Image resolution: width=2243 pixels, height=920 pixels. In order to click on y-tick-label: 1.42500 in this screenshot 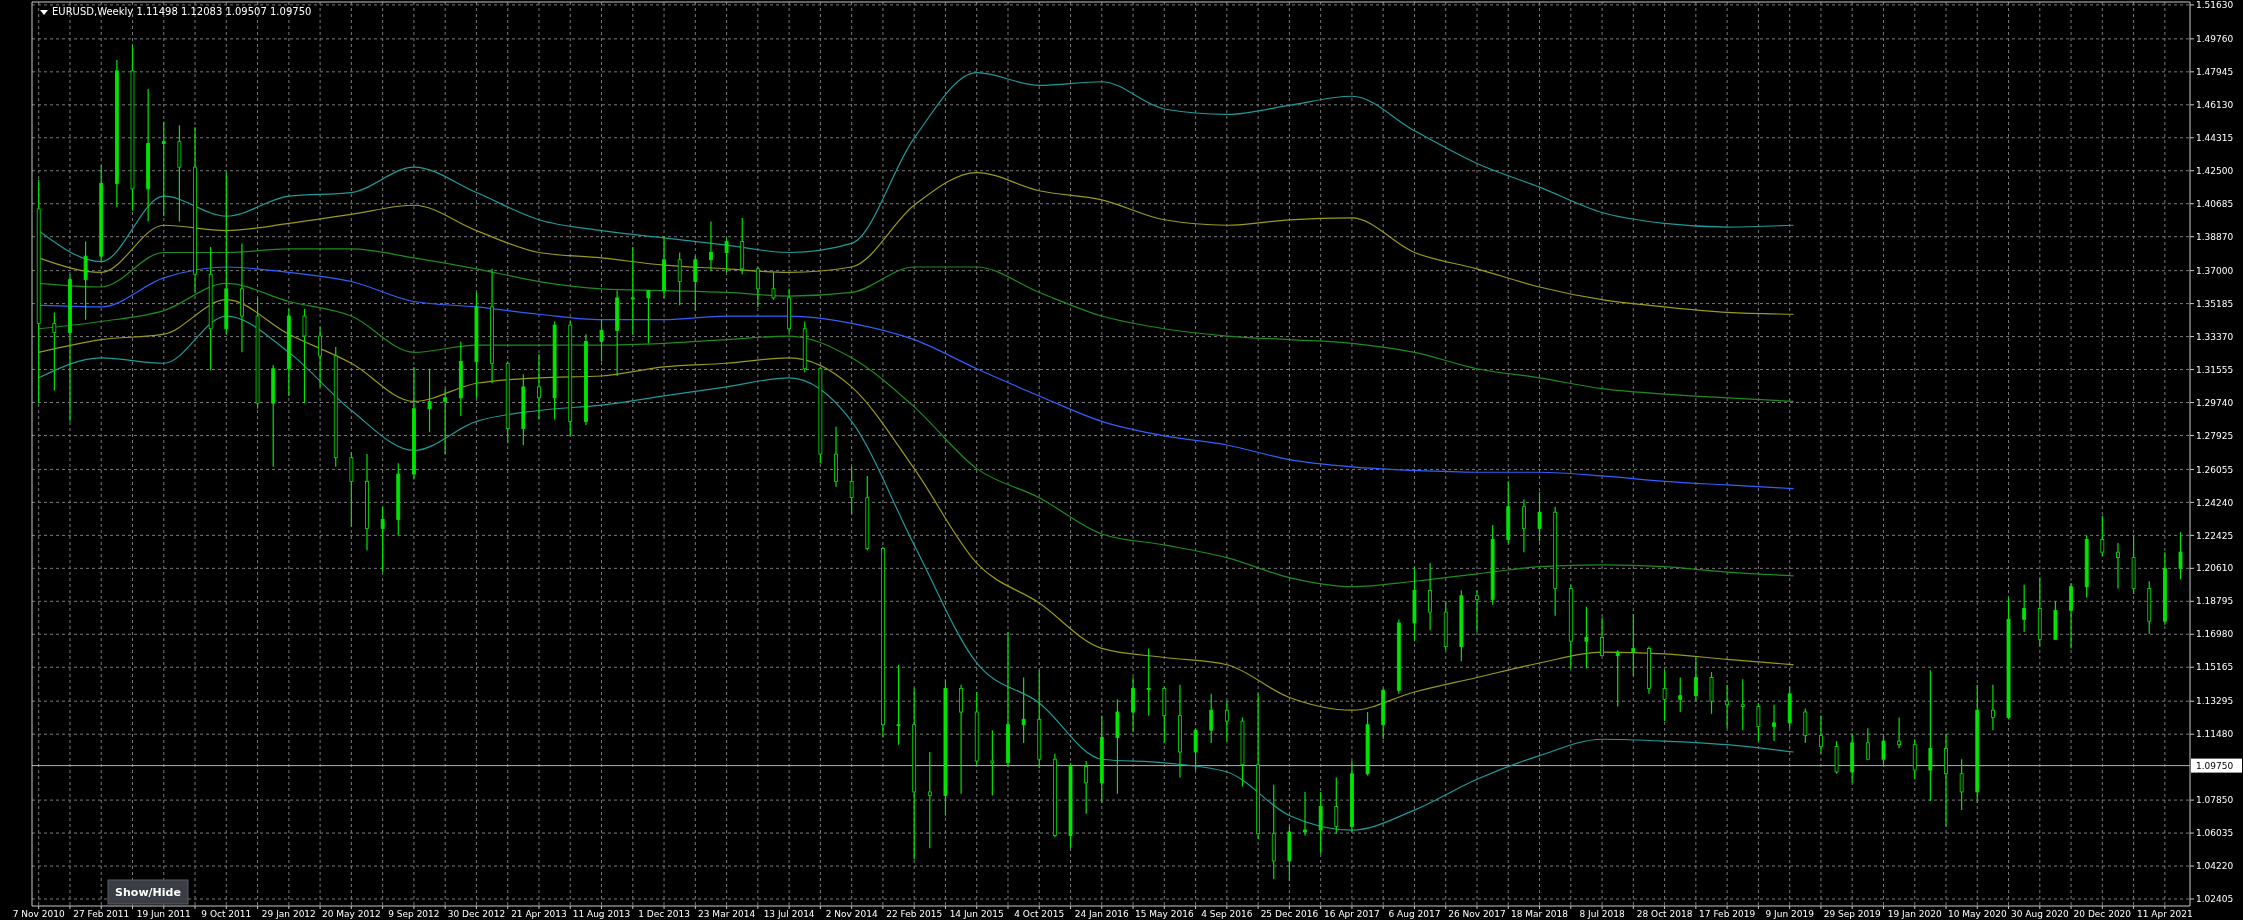, I will do `click(2215, 170)`.